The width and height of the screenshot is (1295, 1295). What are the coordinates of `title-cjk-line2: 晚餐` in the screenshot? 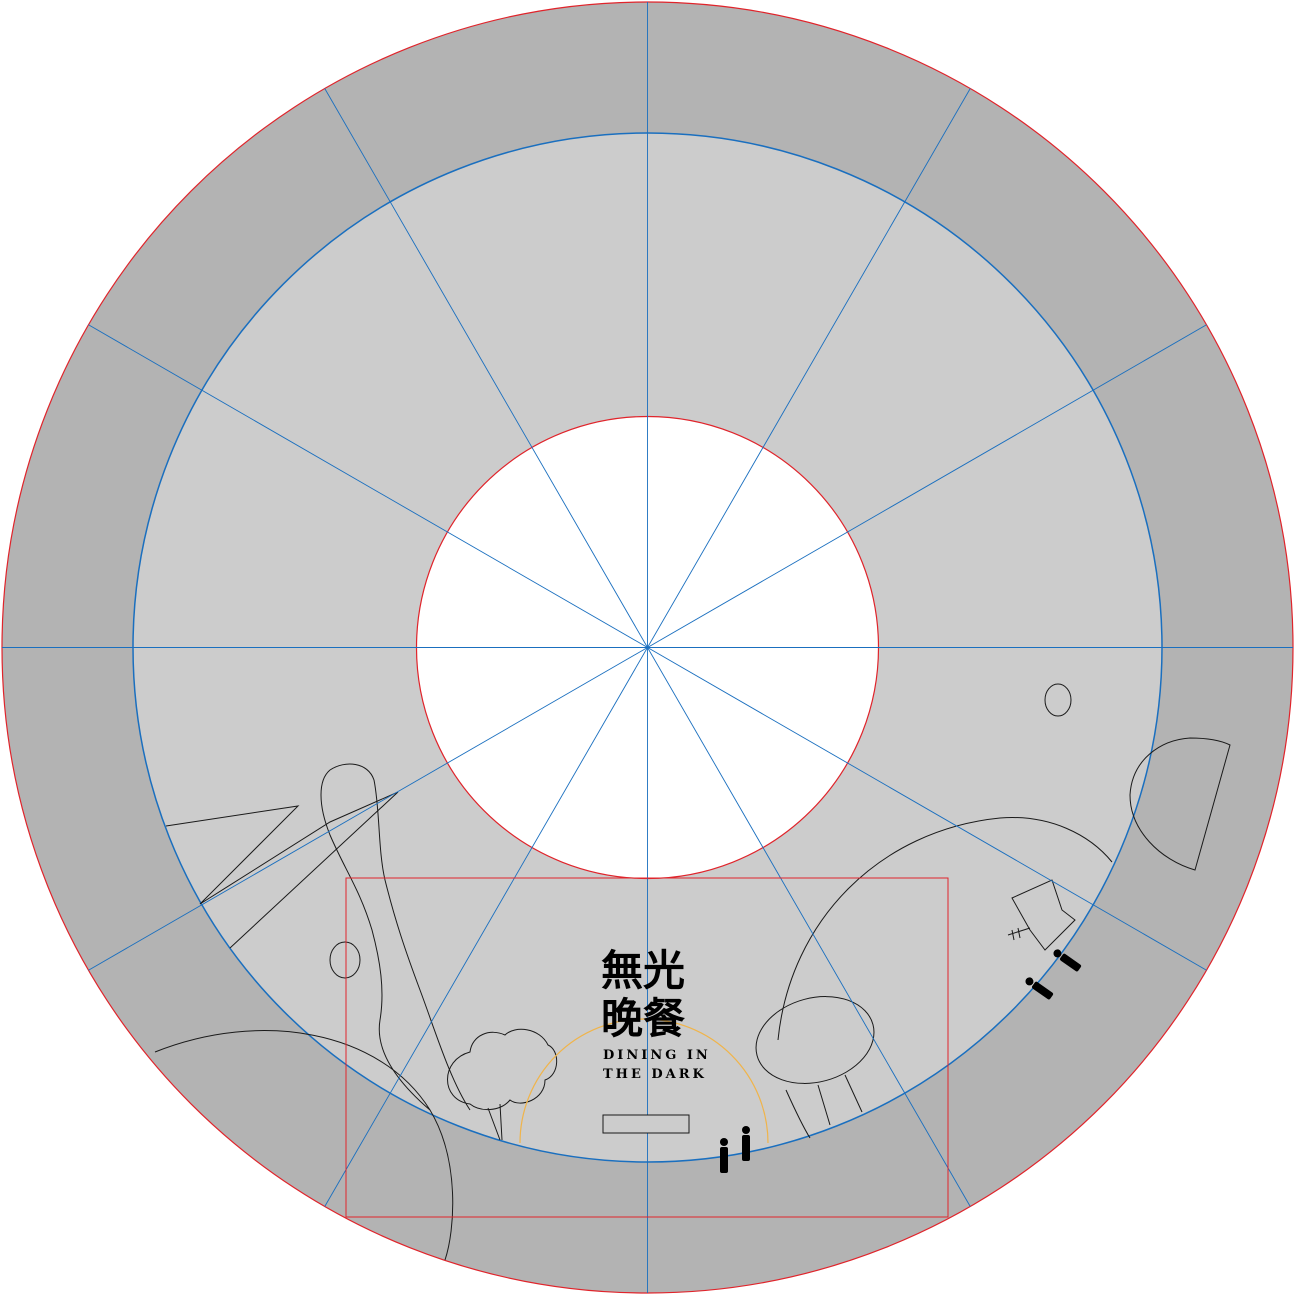 It's located at (643, 1018).